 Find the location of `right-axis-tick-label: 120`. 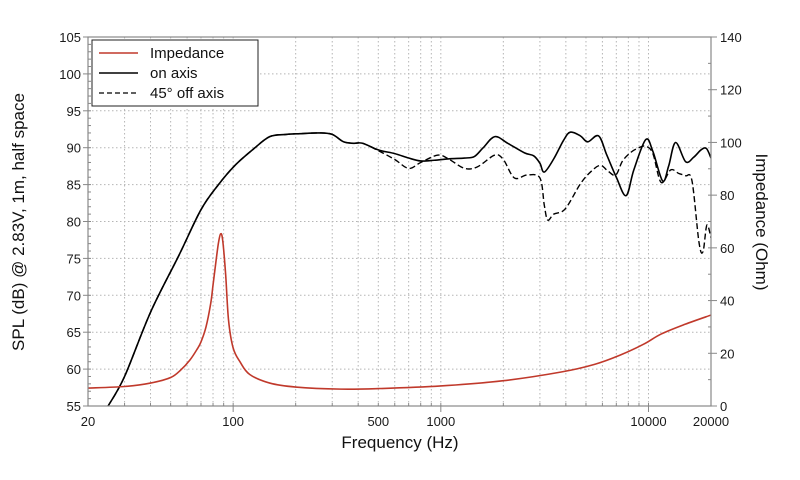

right-axis-tick-label: 120 is located at coordinates (731, 90).